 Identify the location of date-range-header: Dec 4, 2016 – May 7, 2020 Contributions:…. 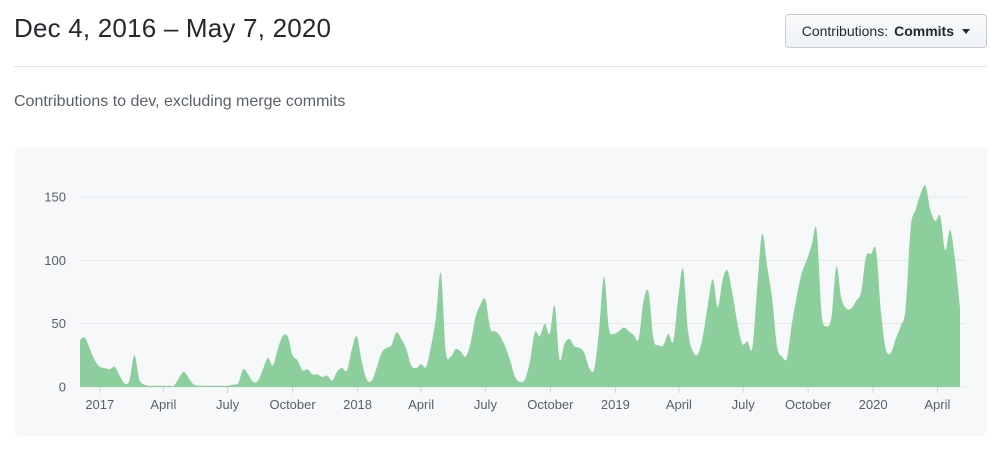
(500, 24).